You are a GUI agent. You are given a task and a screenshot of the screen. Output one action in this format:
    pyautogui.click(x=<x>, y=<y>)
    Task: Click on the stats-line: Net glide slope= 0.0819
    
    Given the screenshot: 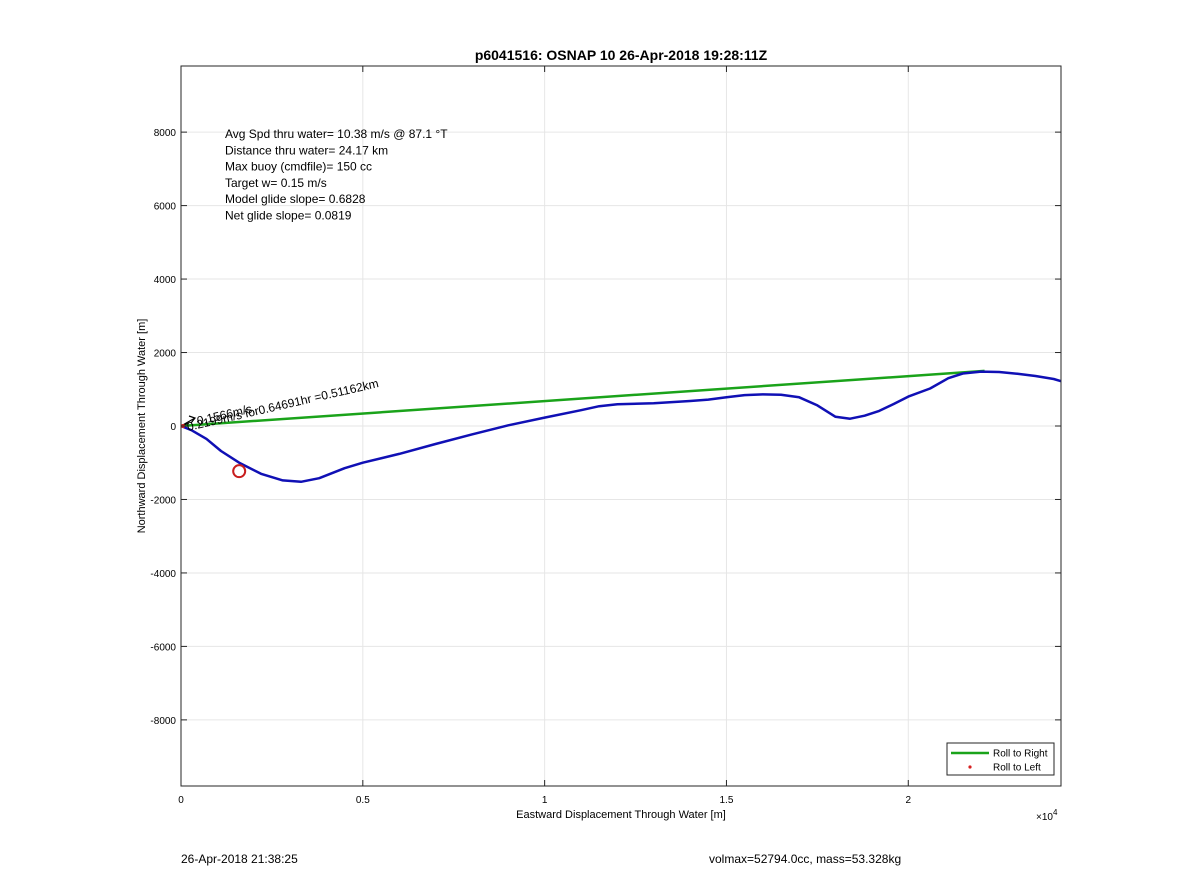 What is the action you would take?
    pyautogui.click(x=288, y=216)
    